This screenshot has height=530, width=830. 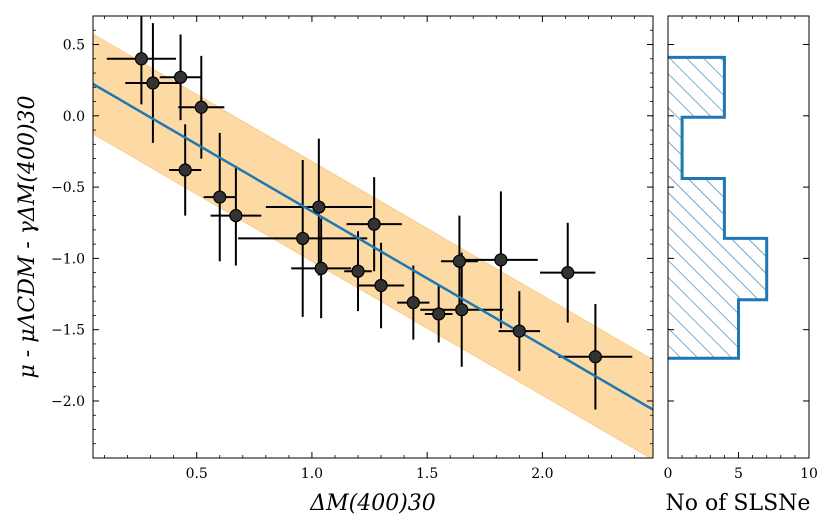 What do you see at coordinates (542, 474) in the screenshot?
I see `x-tick-label: 2.0` at bounding box center [542, 474].